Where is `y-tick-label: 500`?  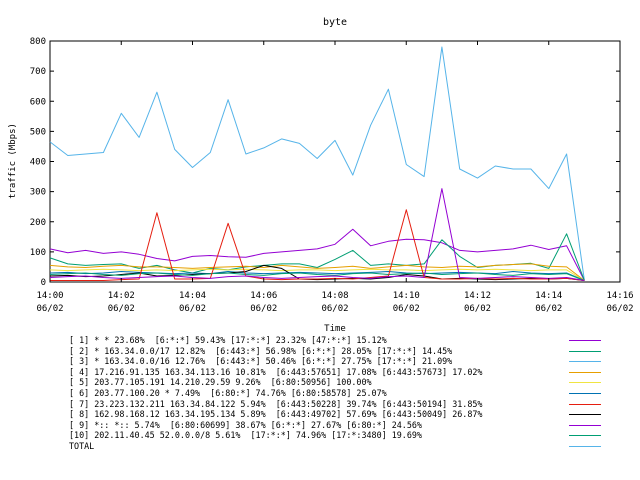
y-tick-label: 500 is located at coordinates (38, 132).